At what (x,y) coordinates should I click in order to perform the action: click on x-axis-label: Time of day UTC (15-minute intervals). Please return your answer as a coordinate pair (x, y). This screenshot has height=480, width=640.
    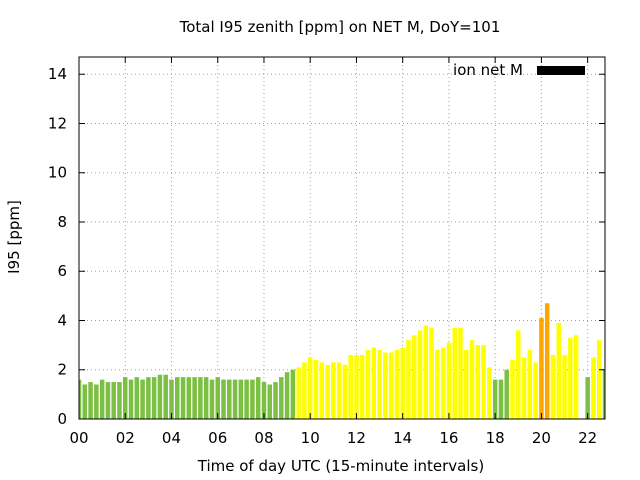
    Looking at the image, I should click on (340, 466).